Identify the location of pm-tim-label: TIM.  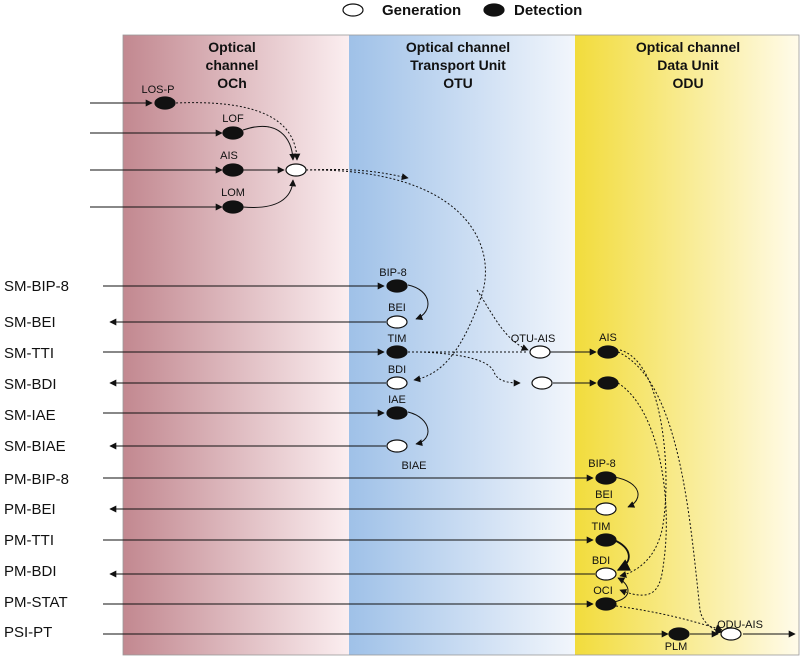
(601, 527).